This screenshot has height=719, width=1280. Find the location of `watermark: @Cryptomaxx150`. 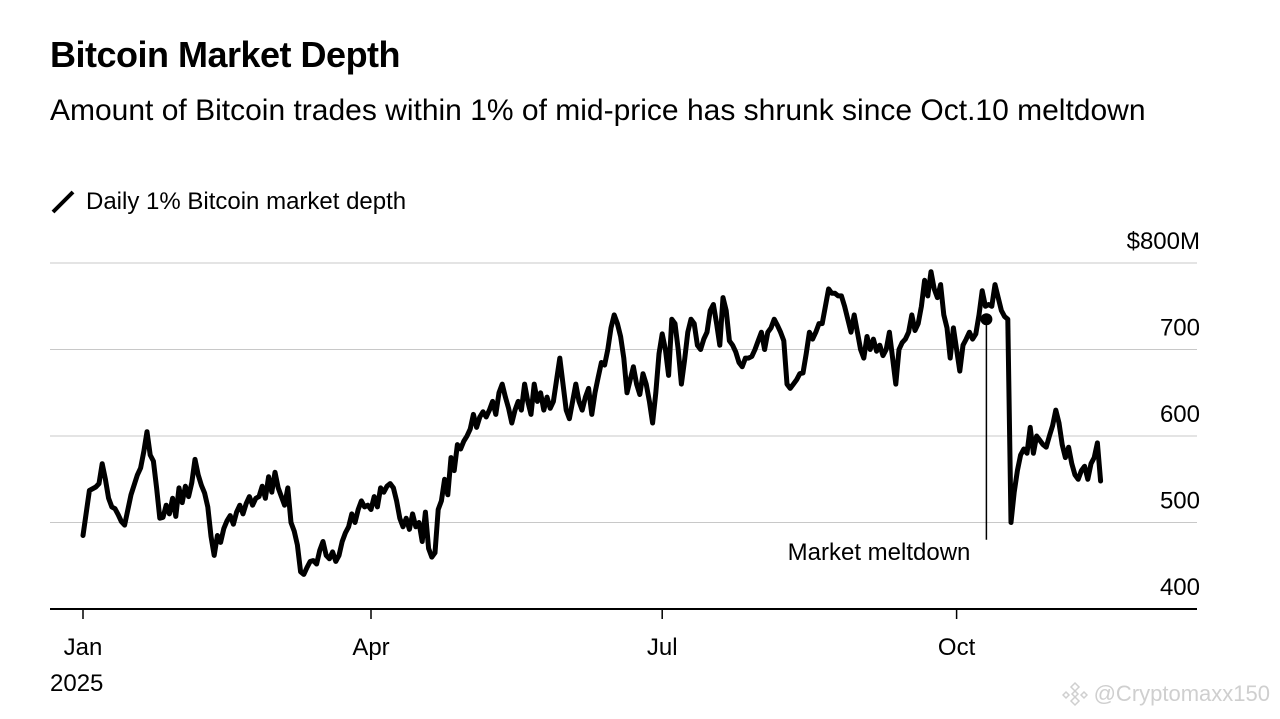

watermark: @Cryptomaxx150 is located at coordinates (1165, 694).